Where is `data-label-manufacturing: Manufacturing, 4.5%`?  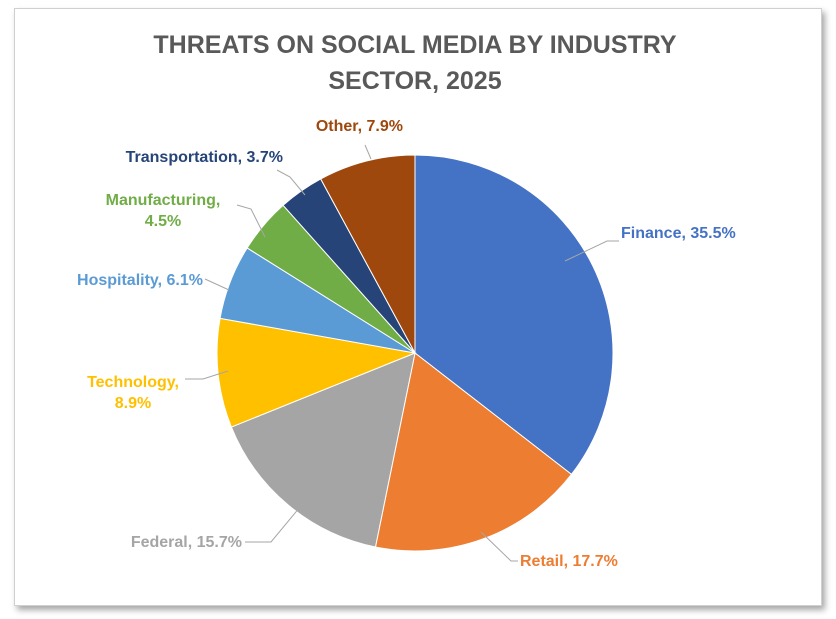 data-label-manufacturing: Manufacturing, 4.5% is located at coordinates (163, 211).